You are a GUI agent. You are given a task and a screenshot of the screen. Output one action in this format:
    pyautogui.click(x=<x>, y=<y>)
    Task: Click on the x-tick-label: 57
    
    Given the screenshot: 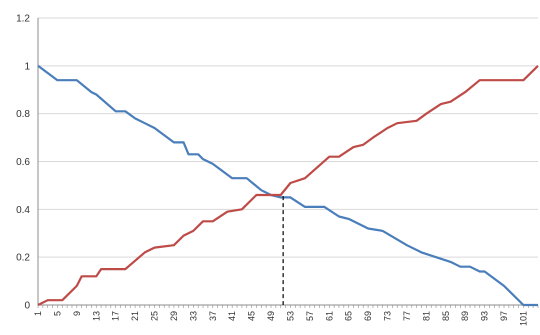 What is the action you would take?
    pyautogui.click(x=310, y=316)
    